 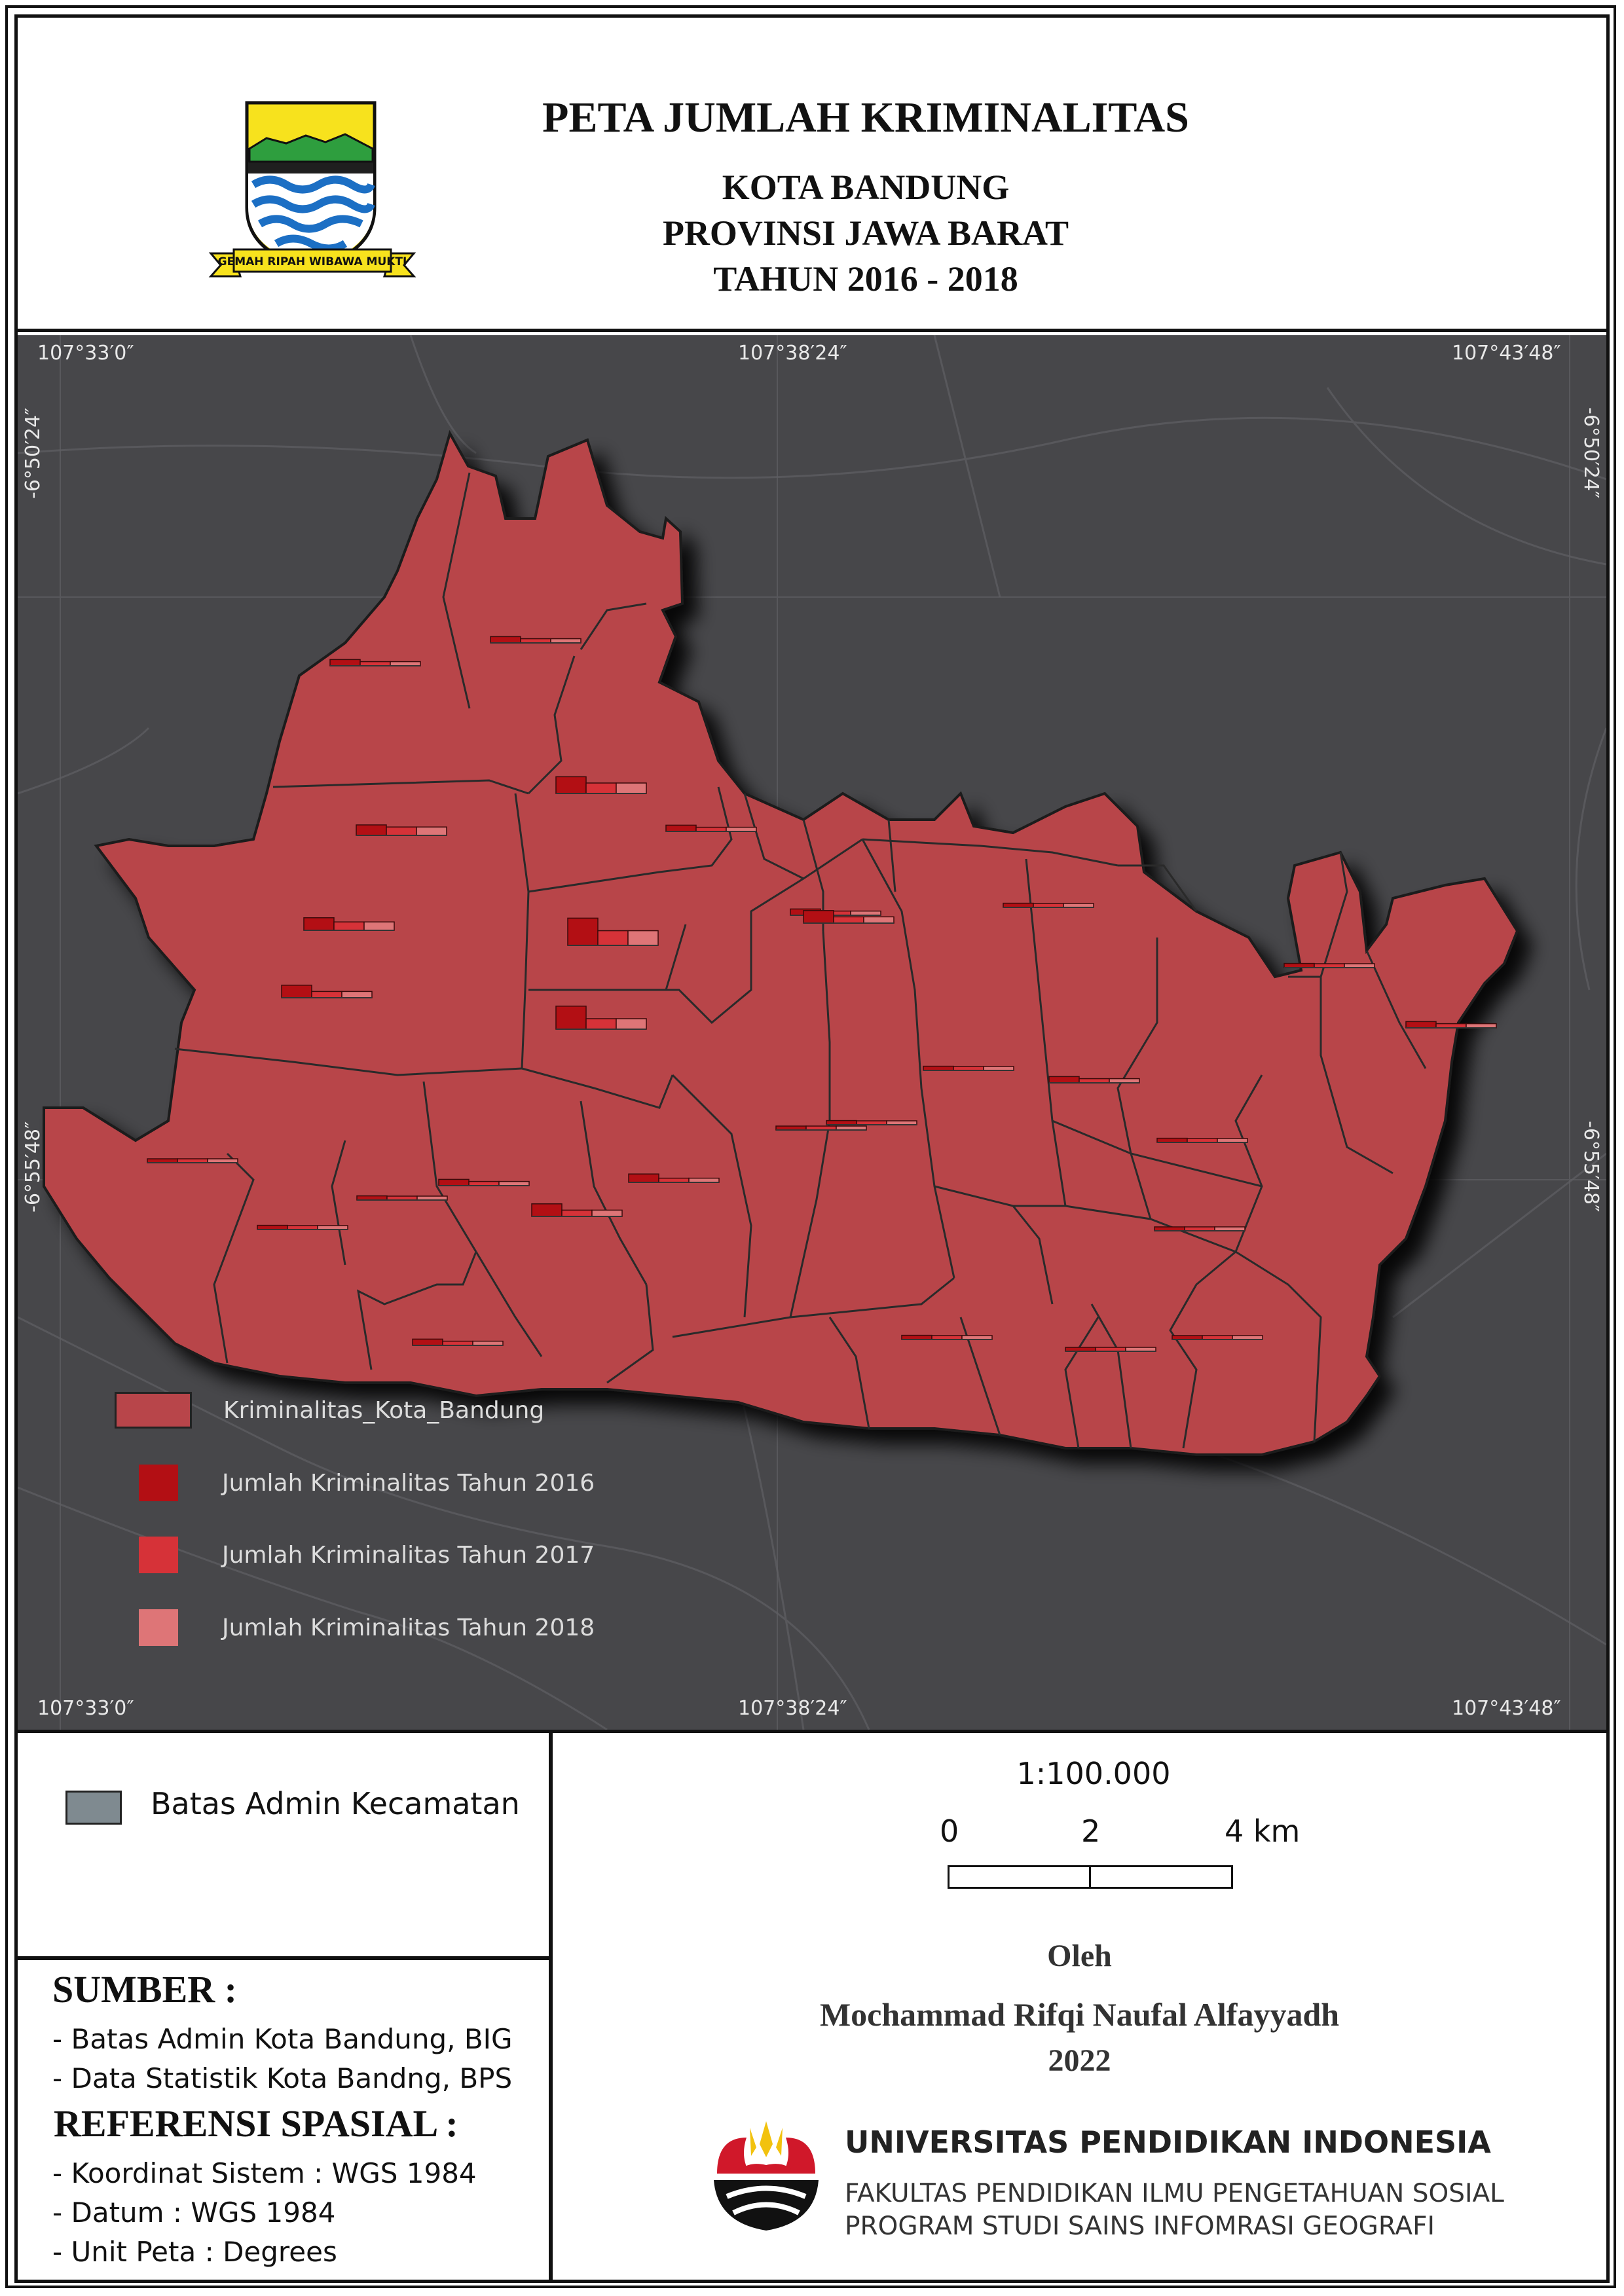 What do you see at coordinates (335, 1803) in the screenshot?
I see `admin-boundary-label: Batas Admin Kecamatan` at bounding box center [335, 1803].